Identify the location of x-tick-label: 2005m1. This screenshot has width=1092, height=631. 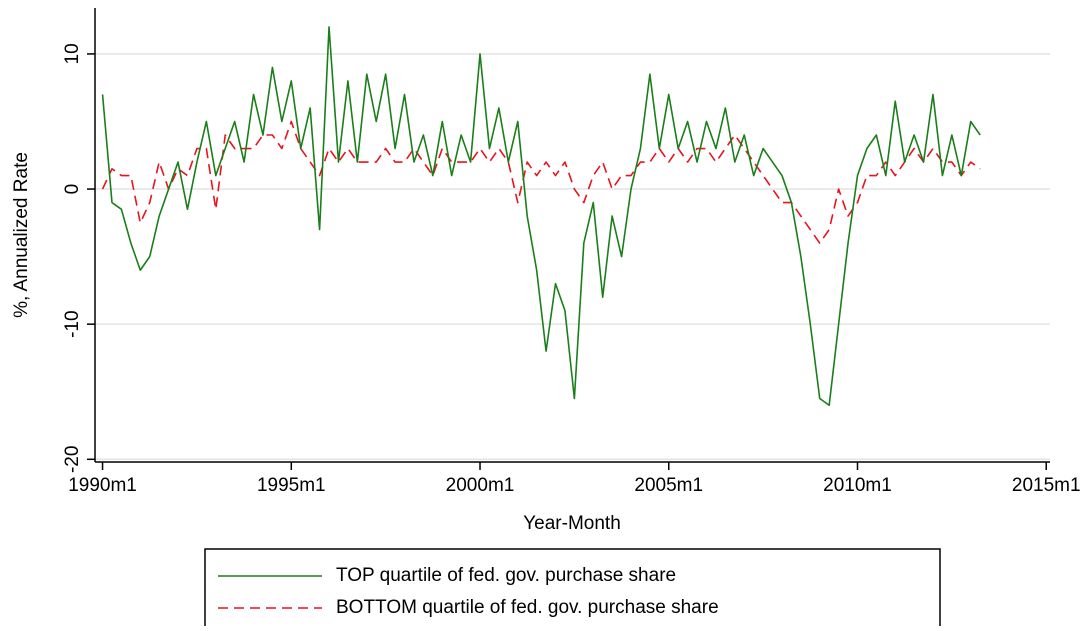
(668, 485).